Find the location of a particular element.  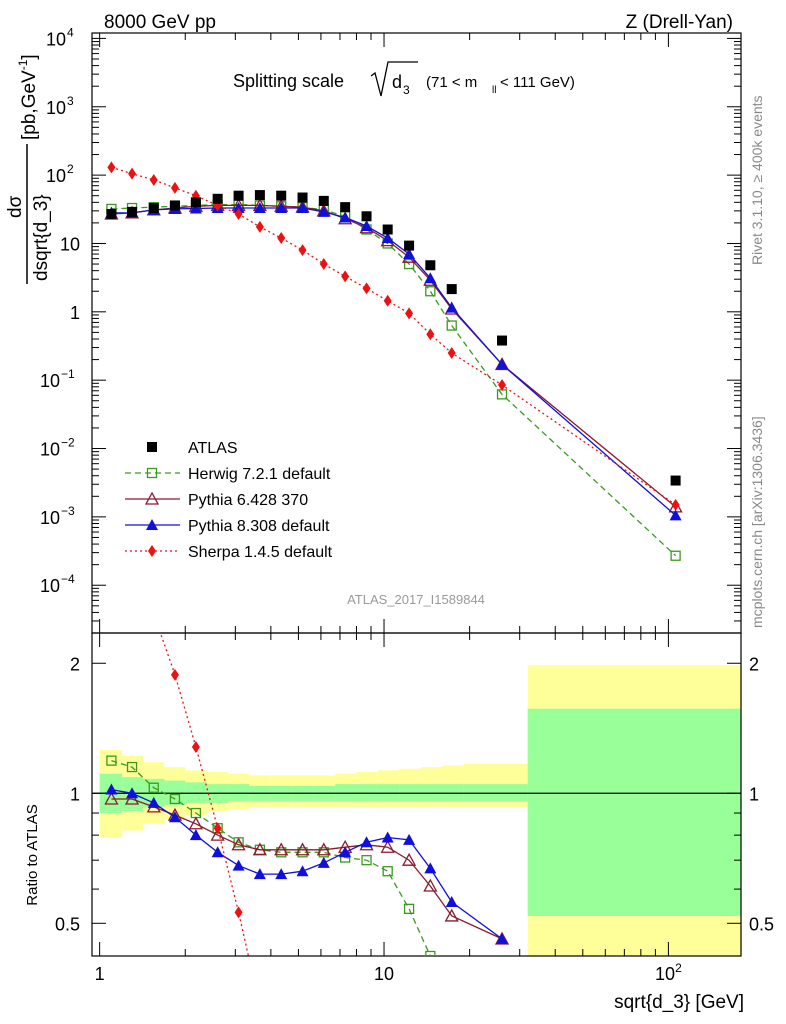

y-tick-label-sup: −2 is located at coordinates (68, 443).